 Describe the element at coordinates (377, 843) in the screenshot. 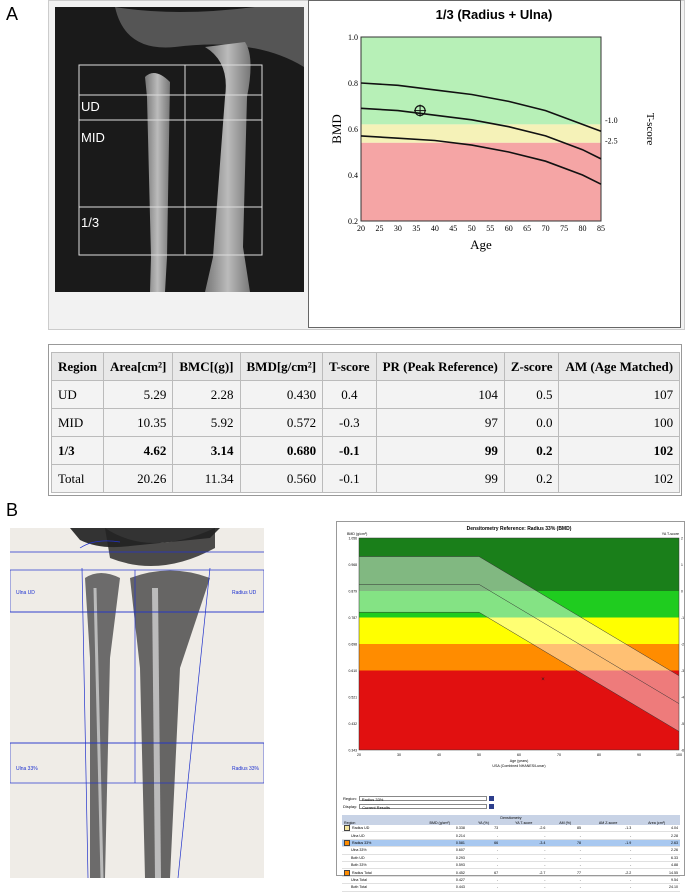

I see `densitometry-cell: Radius 33%` at that location.